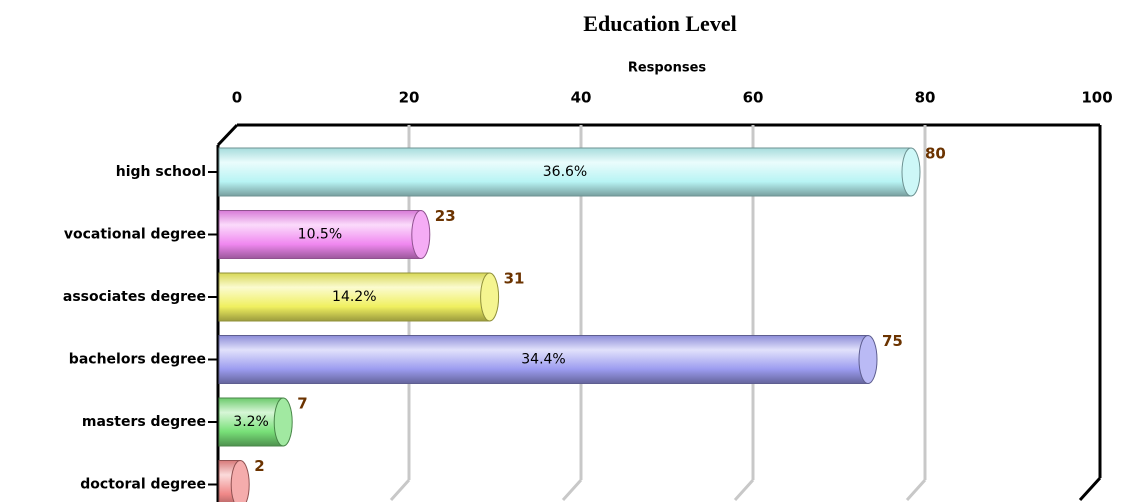 The width and height of the screenshot is (1123, 502). Describe the element at coordinates (143, 485) in the screenshot. I see `y-tick-label: doctoral degree` at that location.